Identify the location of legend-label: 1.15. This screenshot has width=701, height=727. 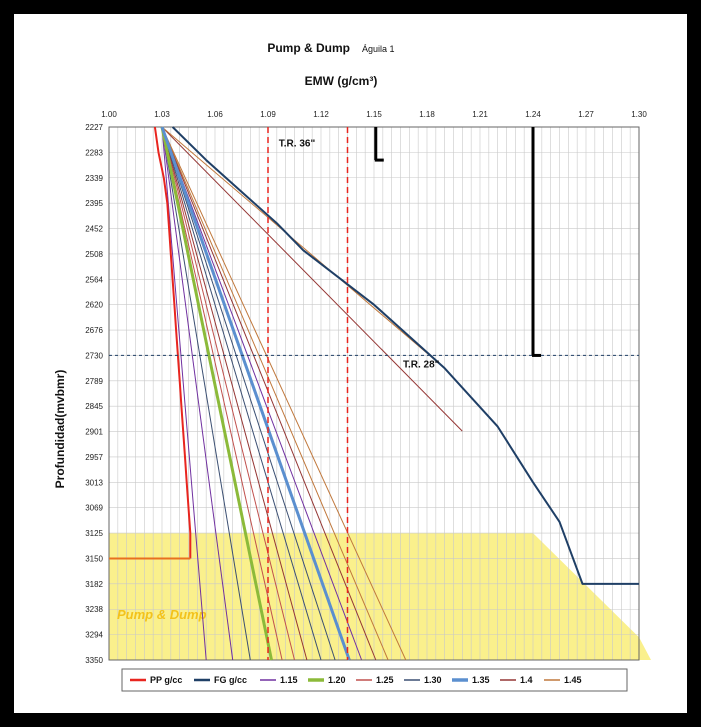
(289, 680).